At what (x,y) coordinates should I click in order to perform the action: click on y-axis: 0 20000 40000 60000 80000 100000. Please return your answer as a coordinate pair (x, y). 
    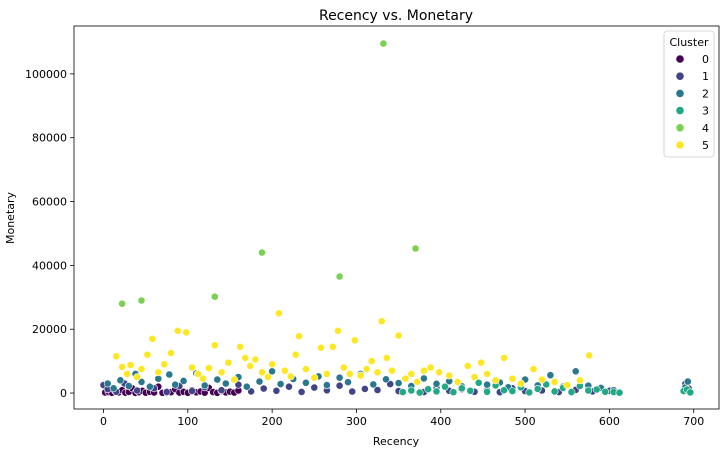
    Looking at the image, I should click on (49, 234).